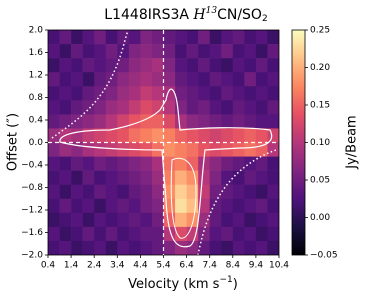 The height and width of the screenshot is (299, 366). Describe the element at coordinates (13, 142) in the screenshot. I see `y-axis-label: Offset (″)` at that location.